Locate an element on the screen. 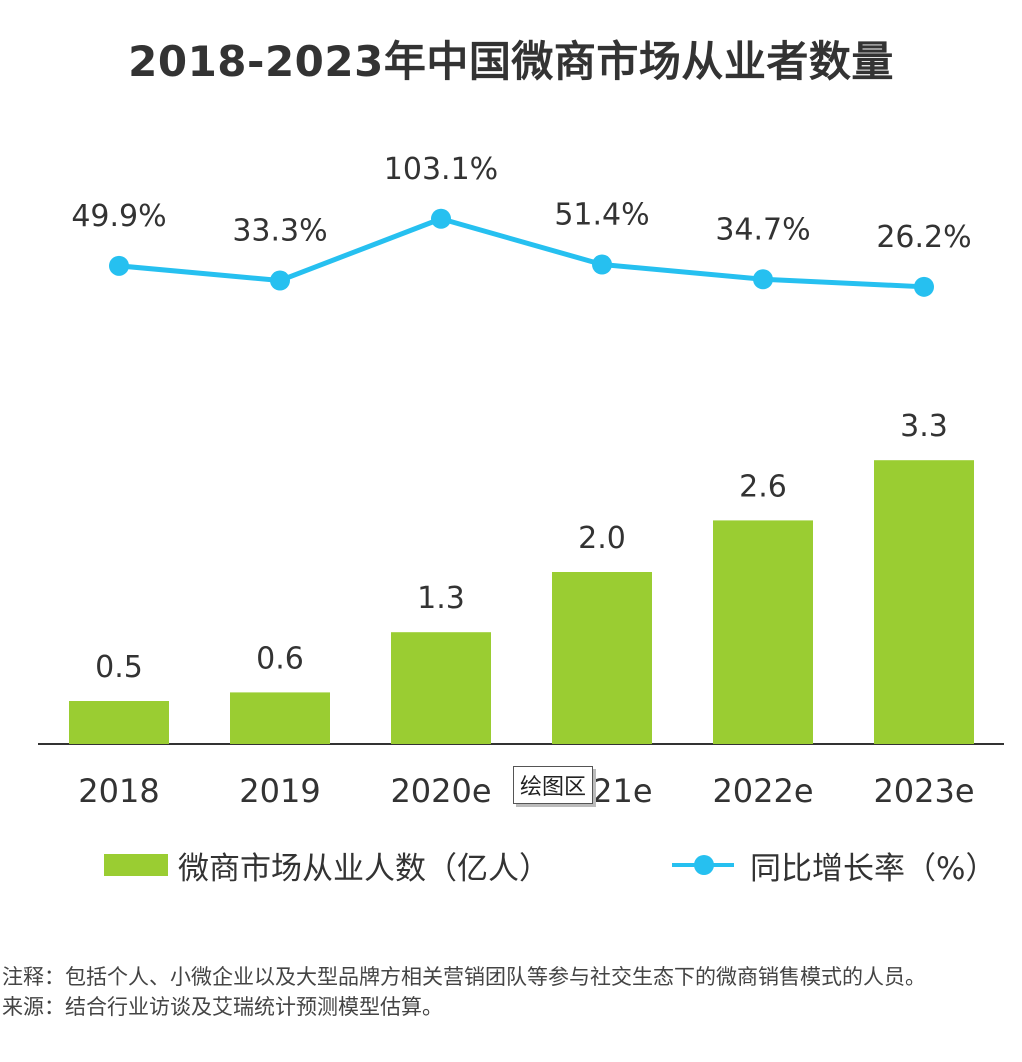 The image size is (1022, 1062). bar-value-label: 1.3 is located at coordinates (441, 598).